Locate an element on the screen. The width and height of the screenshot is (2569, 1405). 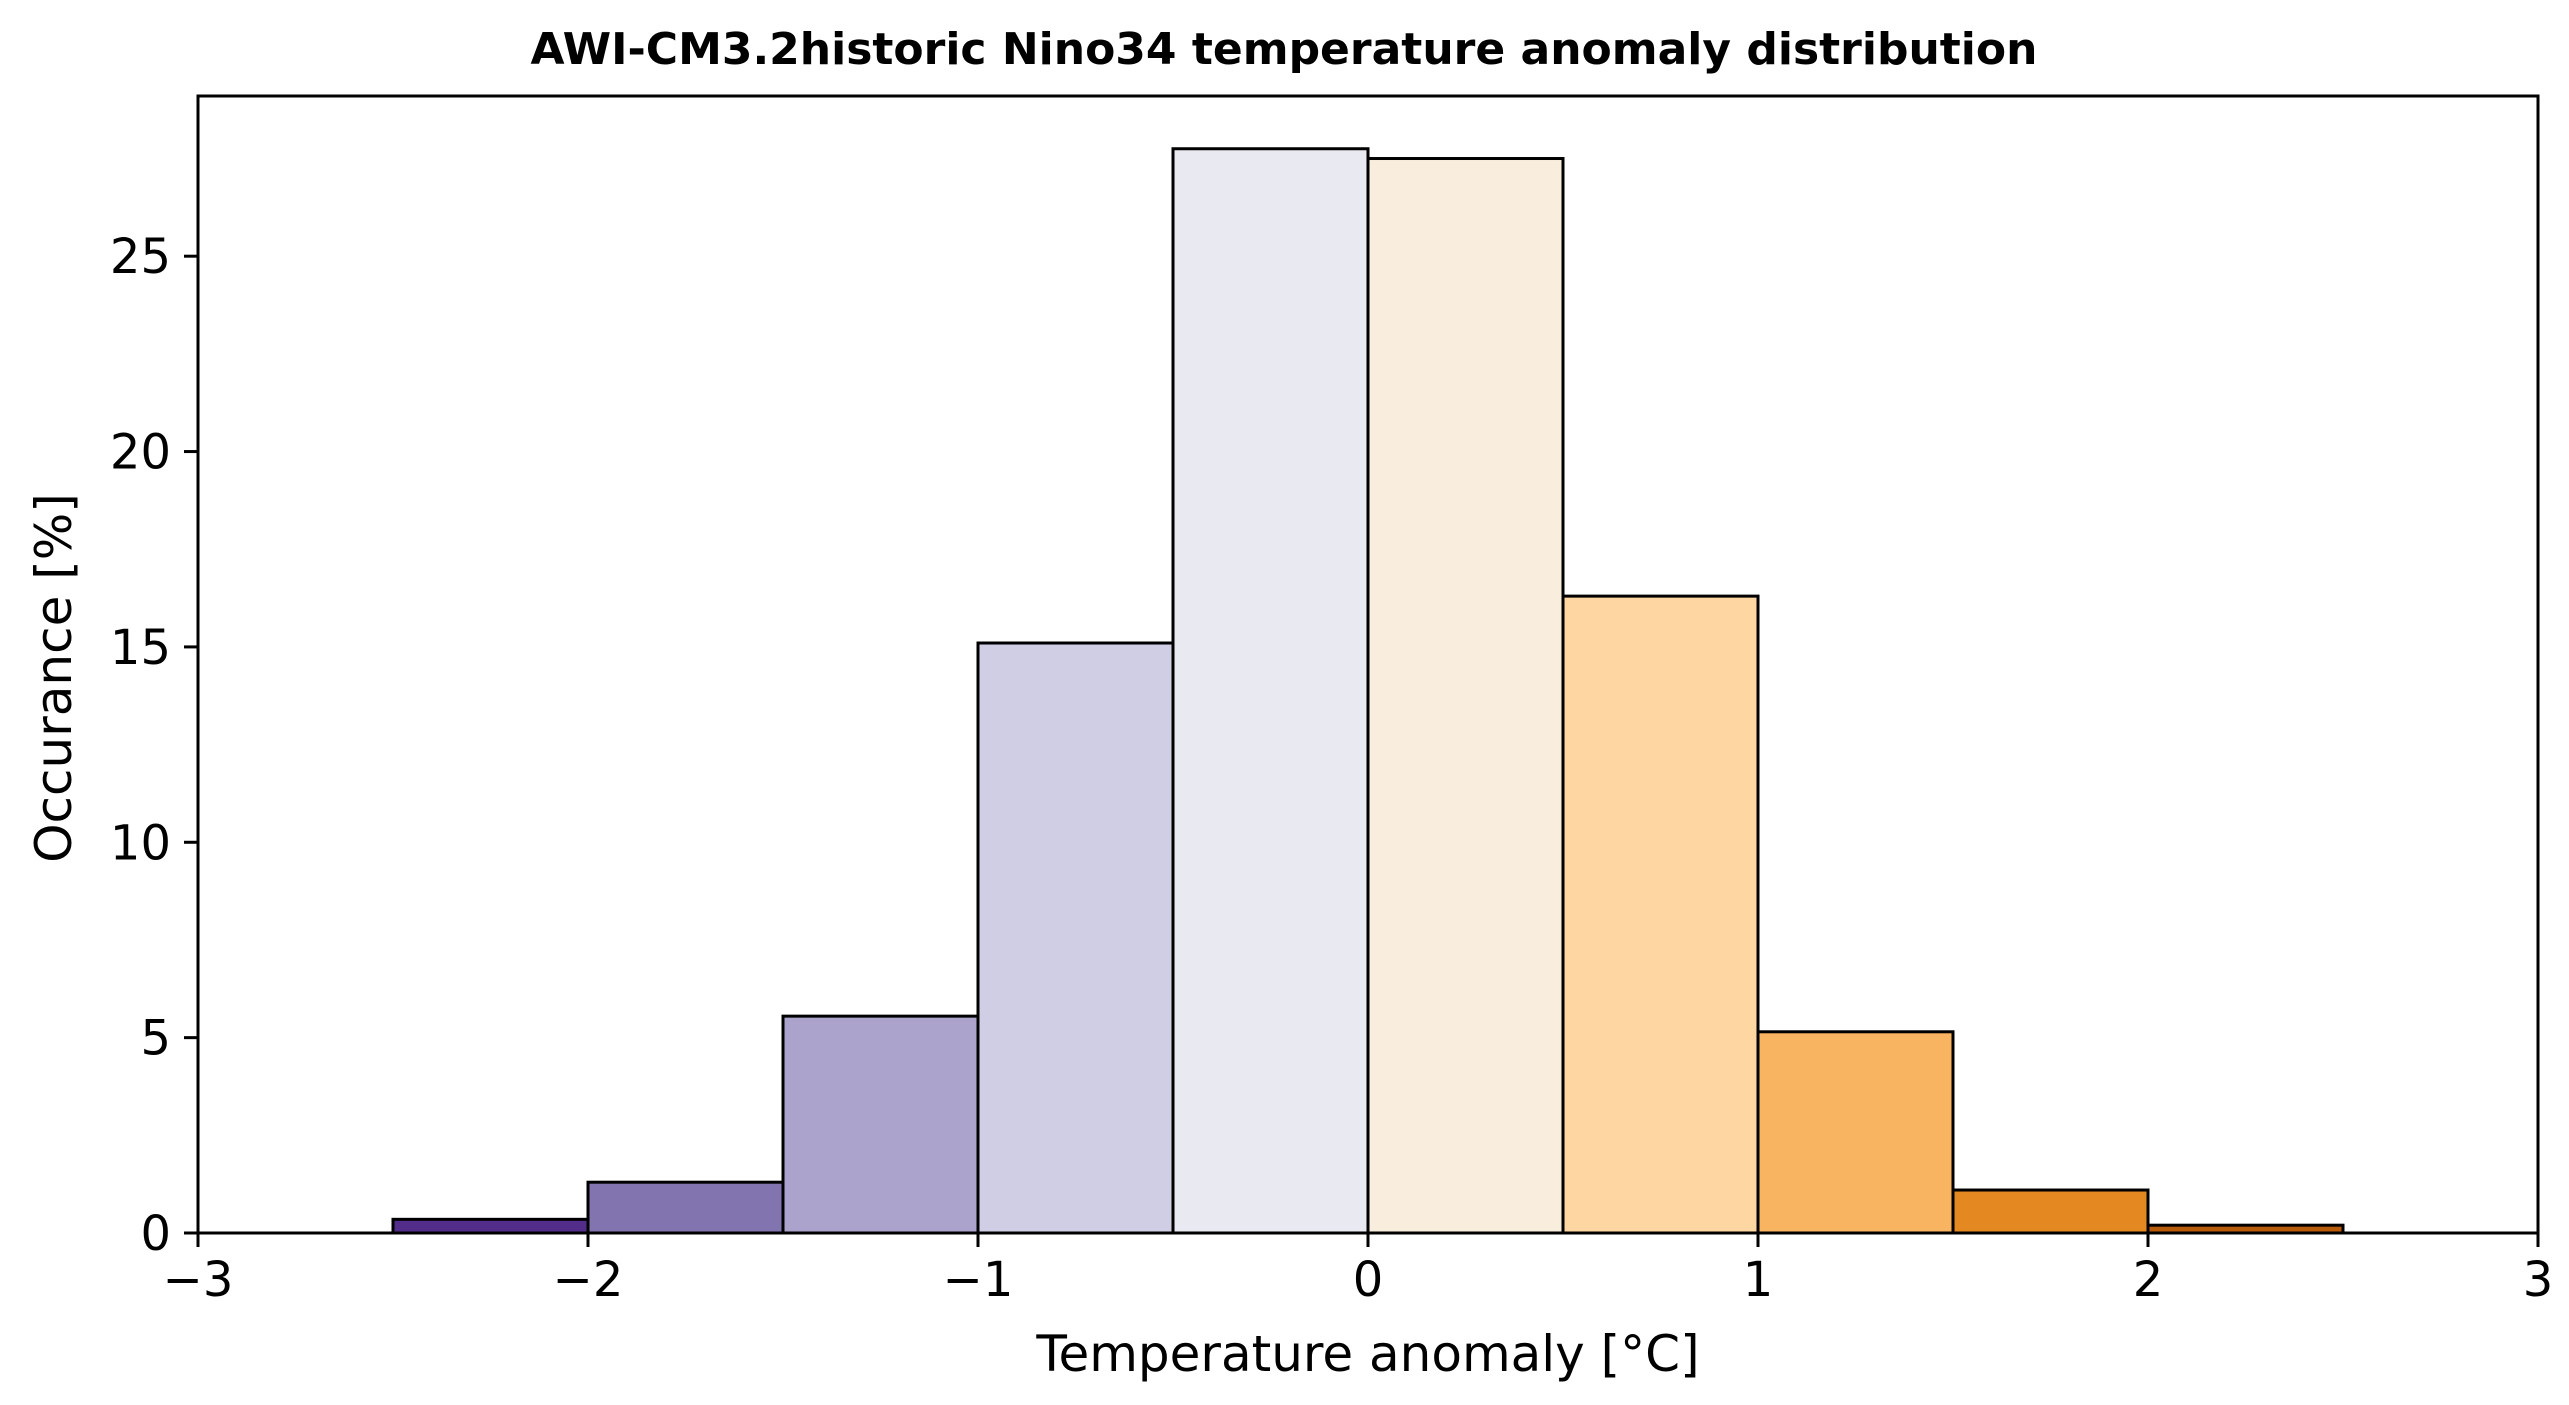
x-tick-label: −3 is located at coordinates (198, 1280).